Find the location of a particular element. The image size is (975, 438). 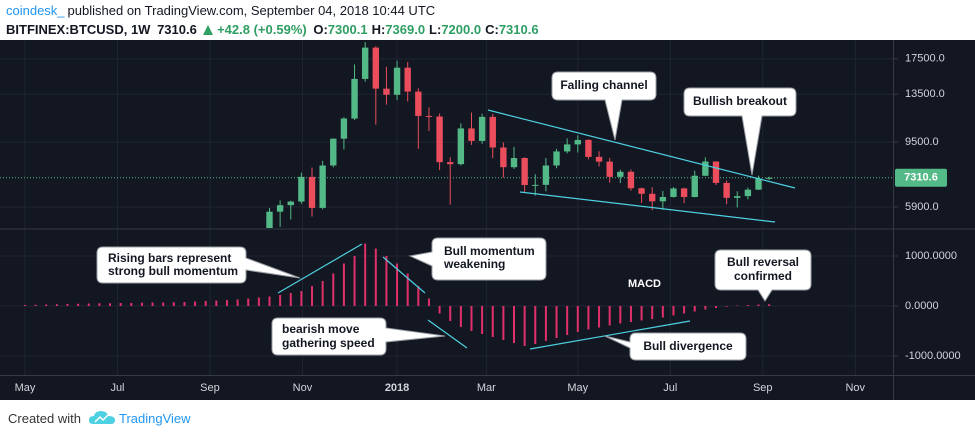

x-tick-label: Sep is located at coordinates (210, 388).